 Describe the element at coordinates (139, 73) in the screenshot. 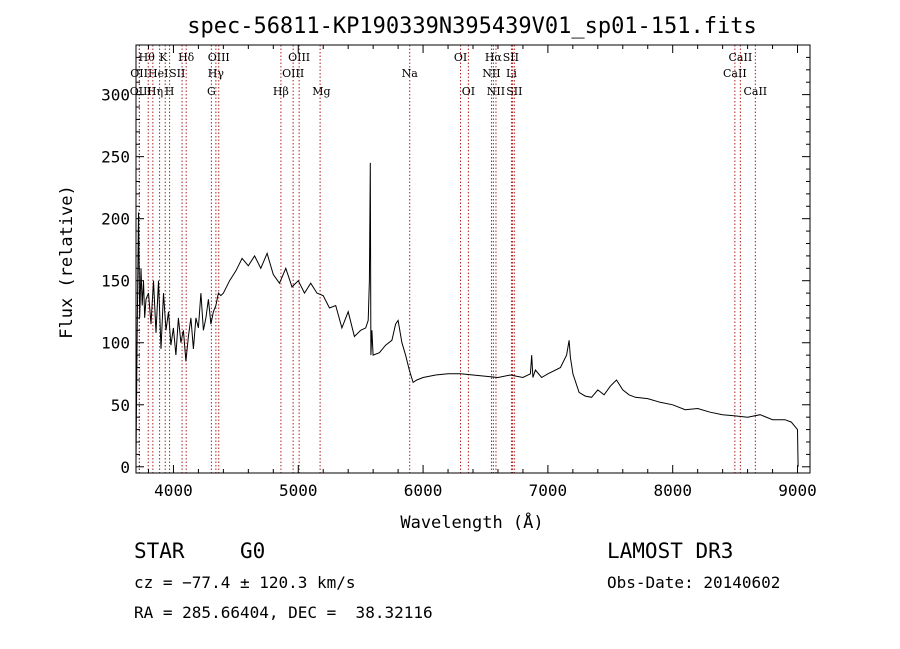

I see `emission-line-label: OII` at that location.